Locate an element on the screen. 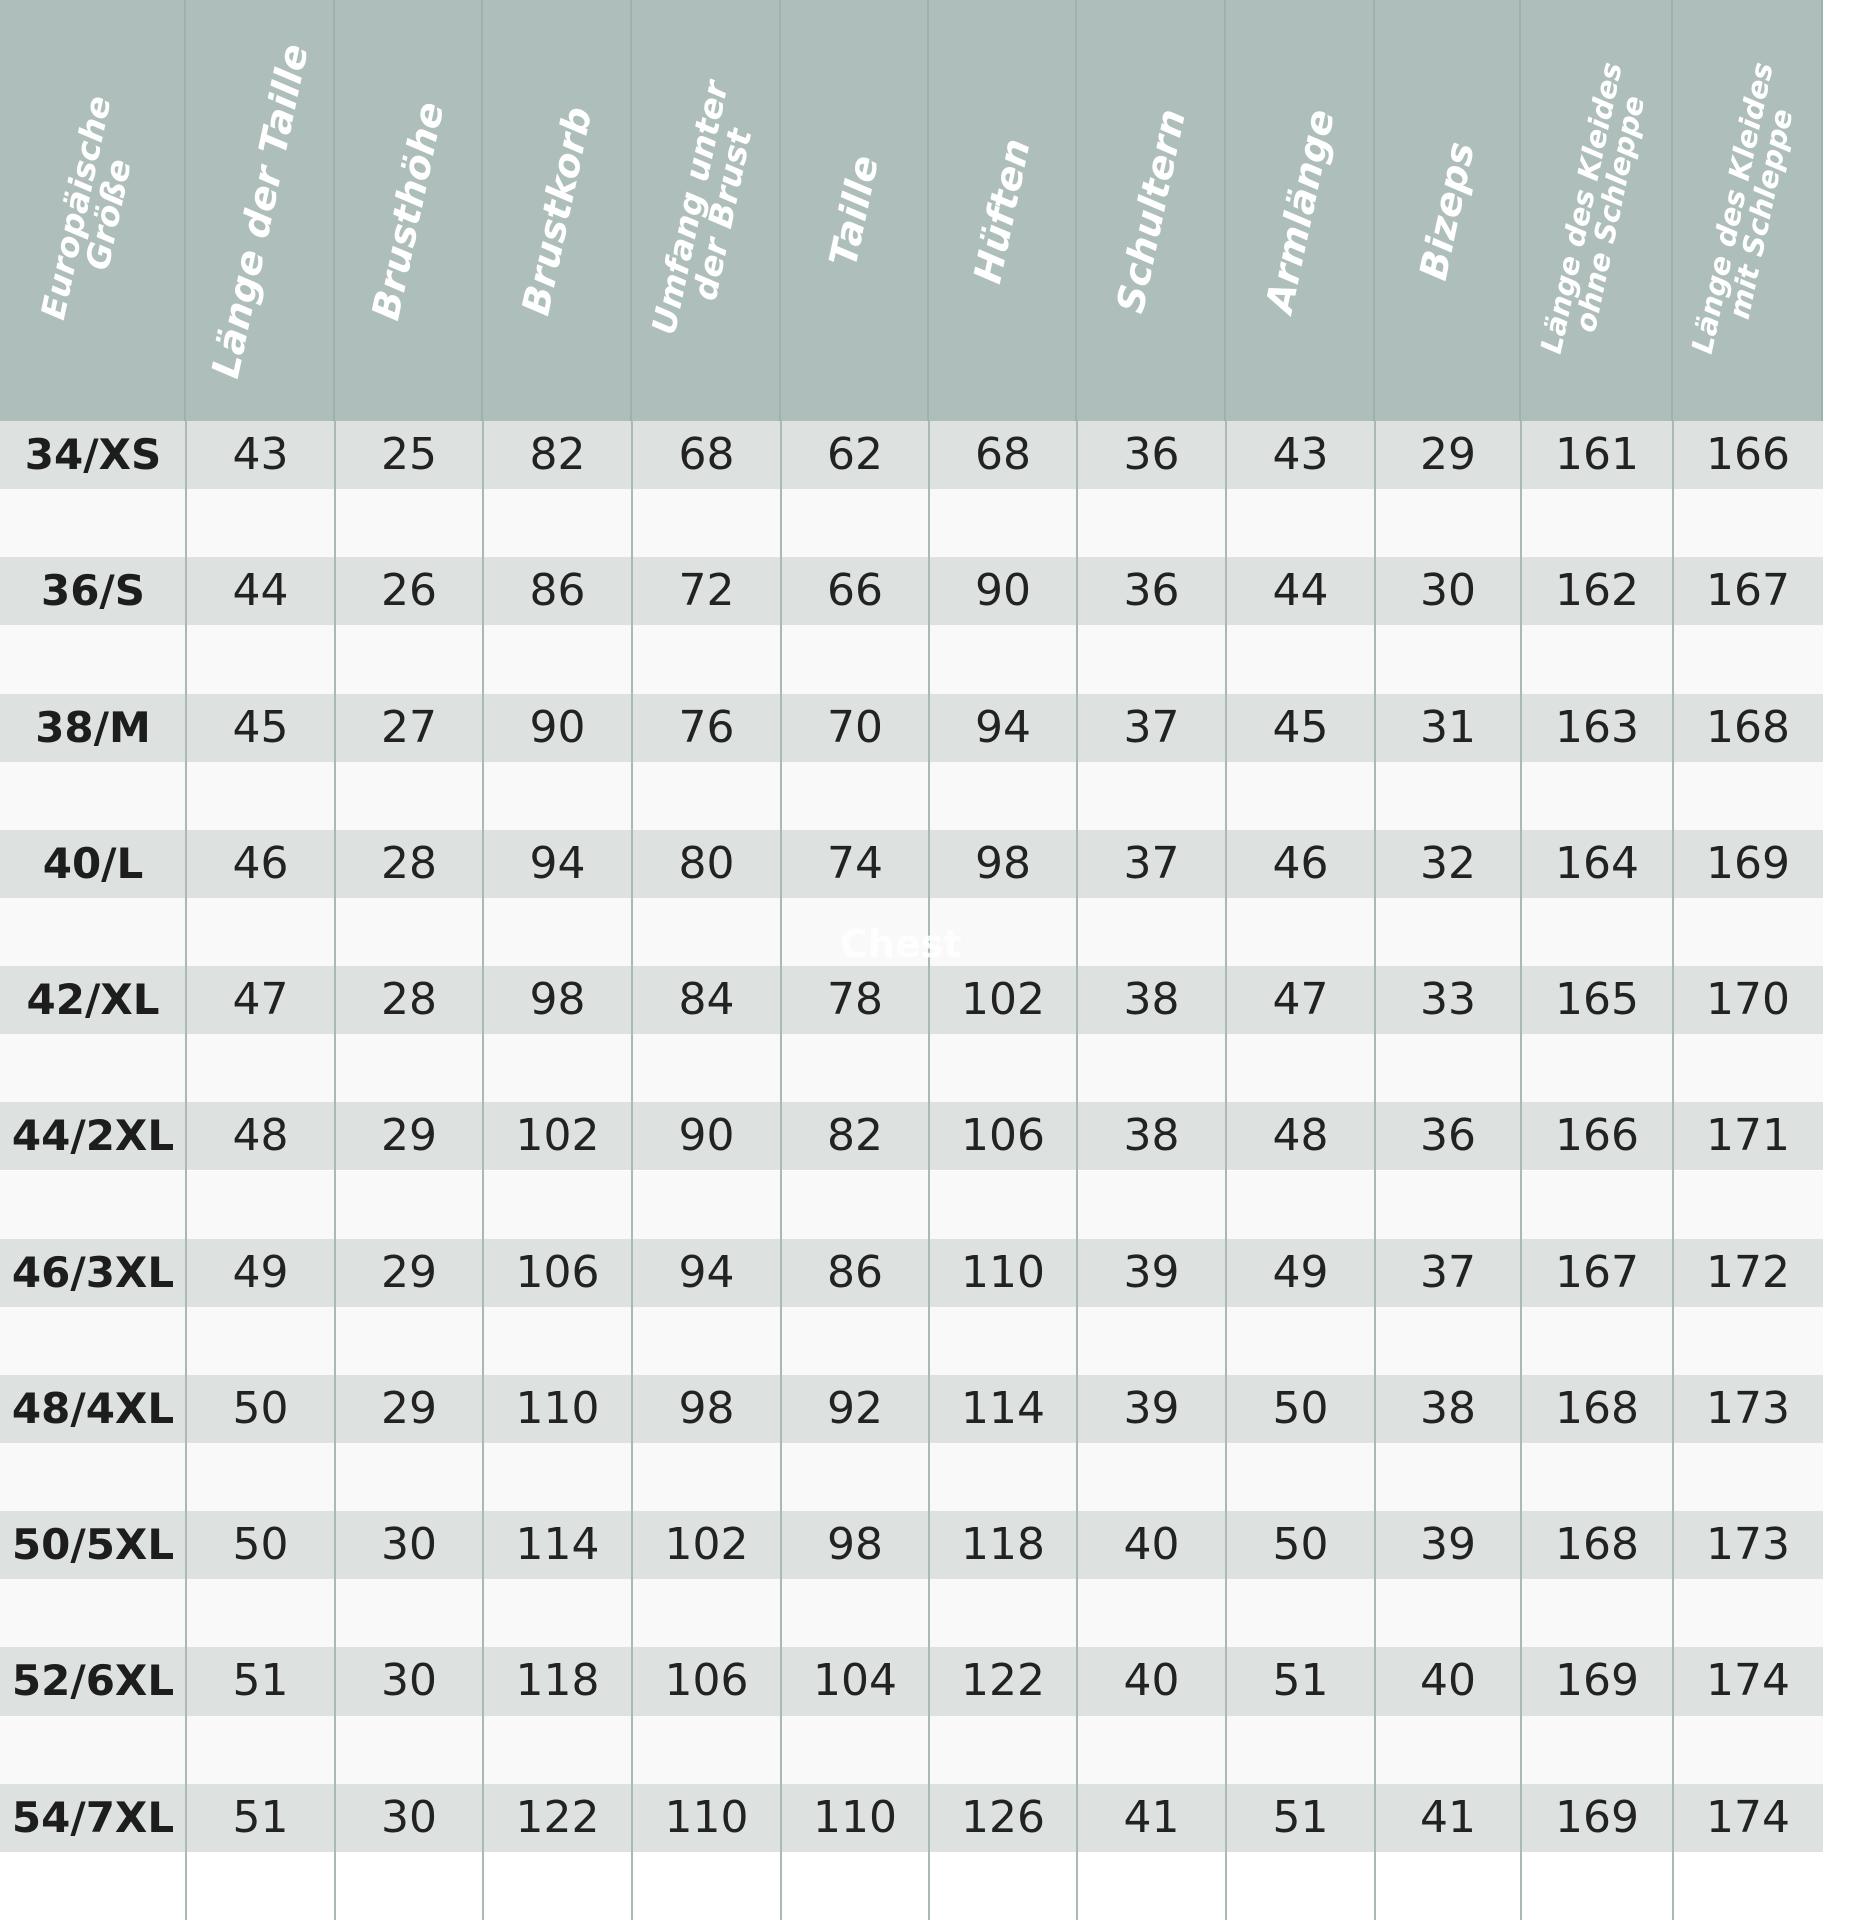 The height and width of the screenshot is (1920, 1868). column-header-label: Bizeps is located at coordinates (1447, 210).